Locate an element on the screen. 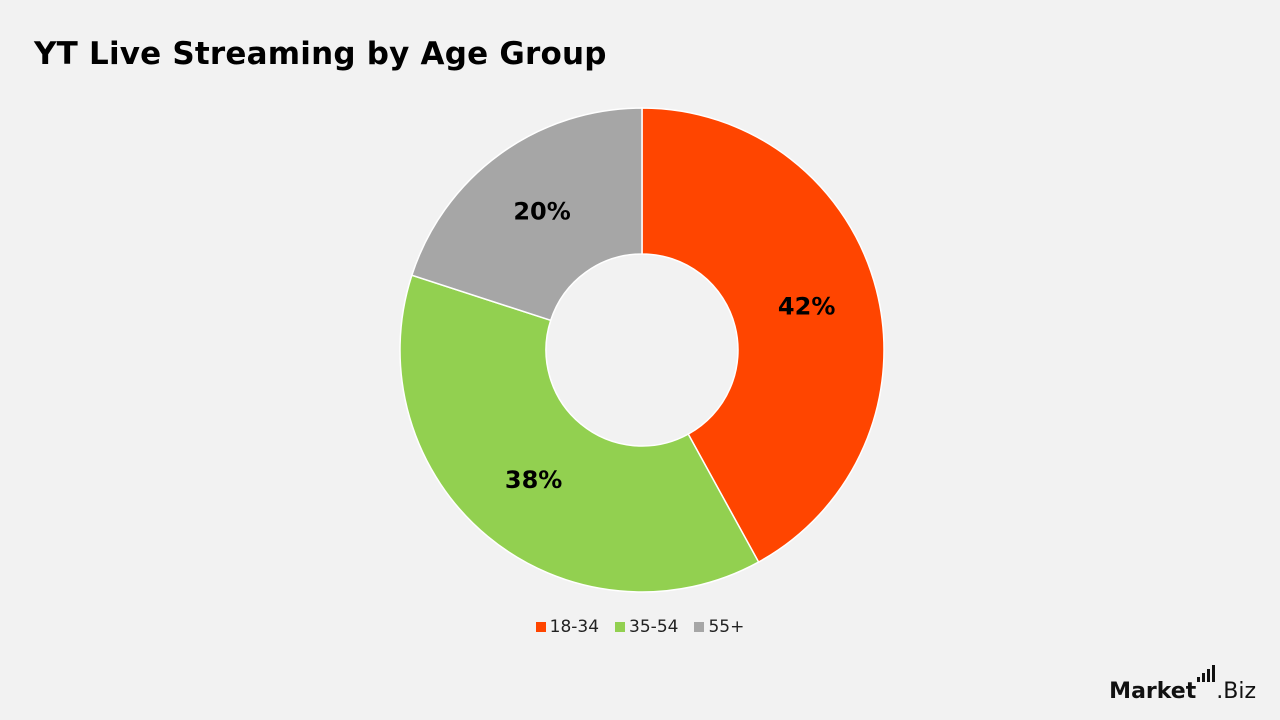 Image resolution: width=1280 pixels, height=720 pixels. data-label-18-34: 42% is located at coordinates (806, 307).